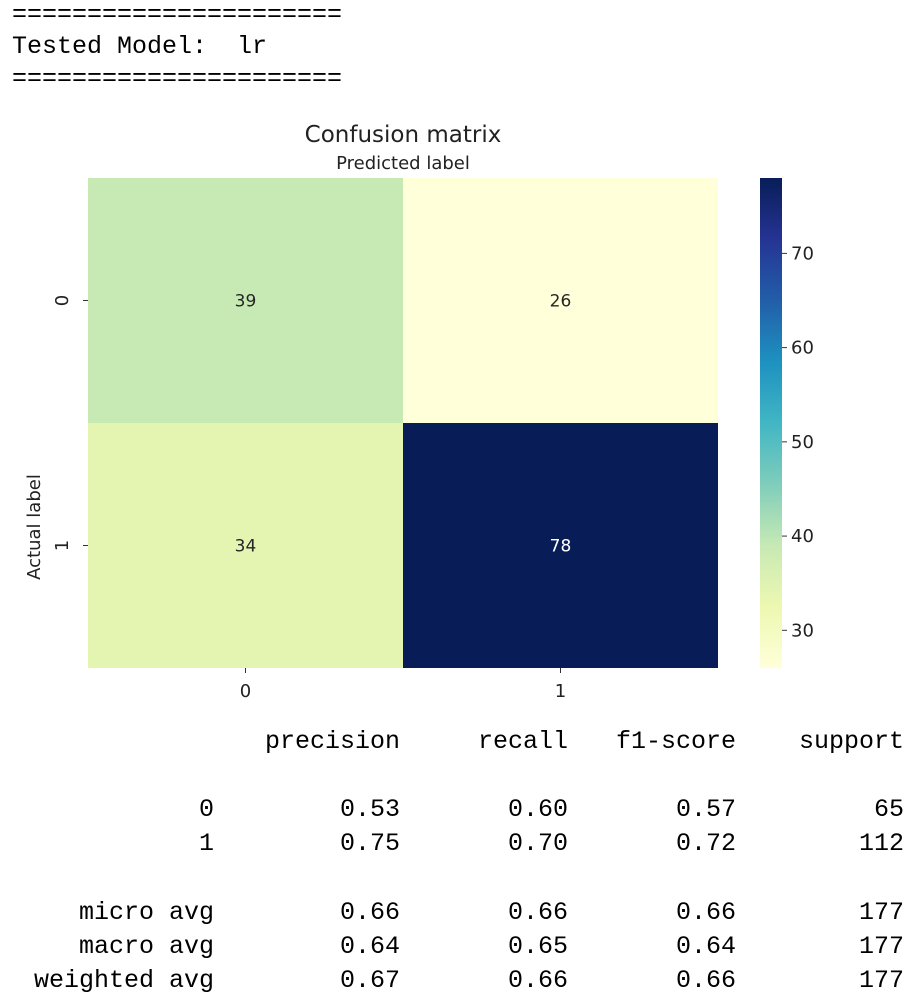 The height and width of the screenshot is (1008, 914). I want to click on chart-title: Confusion matrix, so click(403, 135).